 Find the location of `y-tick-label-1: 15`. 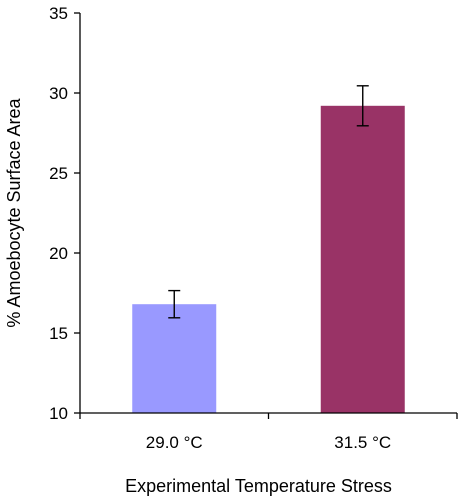

y-tick-label-1: 15 is located at coordinates (58, 333).